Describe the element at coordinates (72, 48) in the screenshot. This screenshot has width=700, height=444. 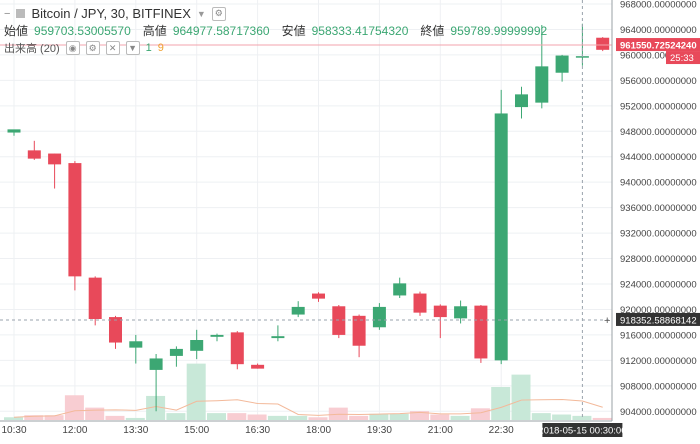
I see `eye-icon: ◉` at that location.